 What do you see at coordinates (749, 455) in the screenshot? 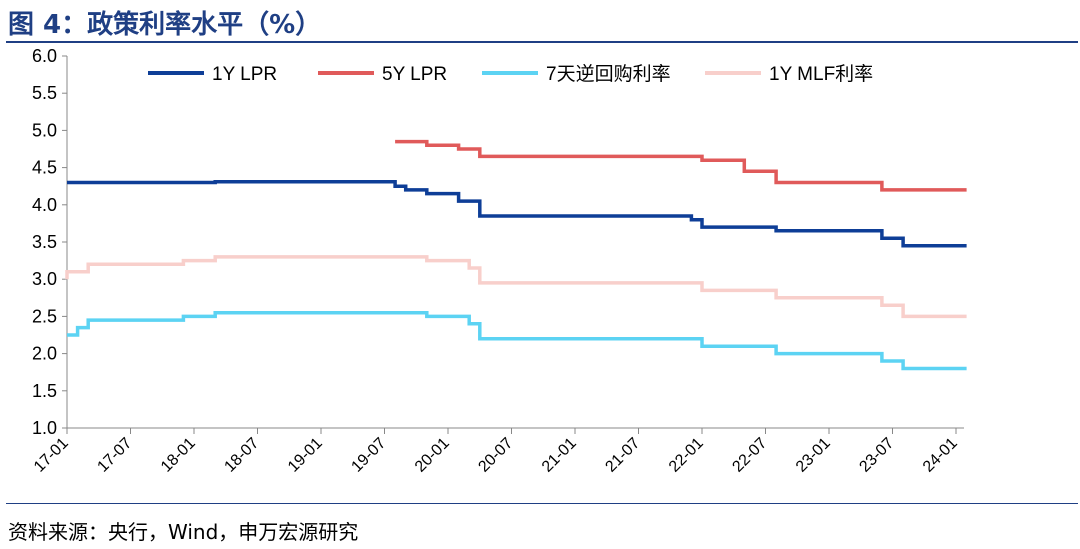
I see `x-tick-label: 22-07` at bounding box center [749, 455].